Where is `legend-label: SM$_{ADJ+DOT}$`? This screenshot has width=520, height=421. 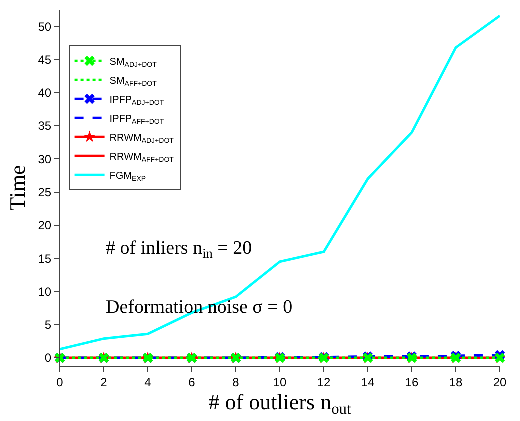 legend-label: SM$_{ADJ+DOT}$ is located at coordinates (134, 63).